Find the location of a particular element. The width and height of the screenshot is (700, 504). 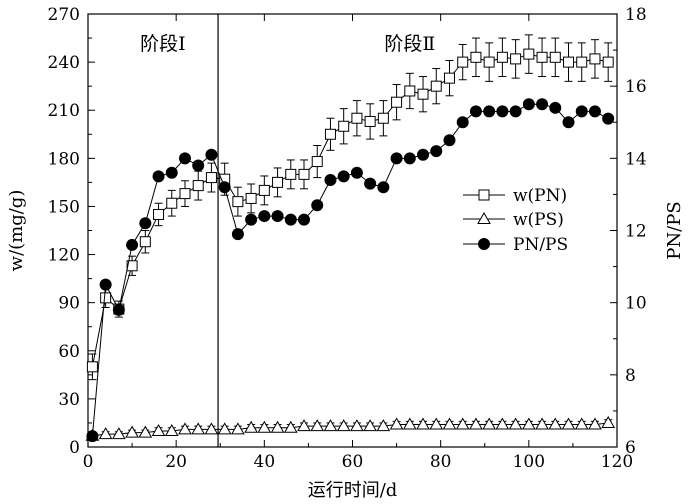

y-right-tick-label: 8 is located at coordinates (630, 376).